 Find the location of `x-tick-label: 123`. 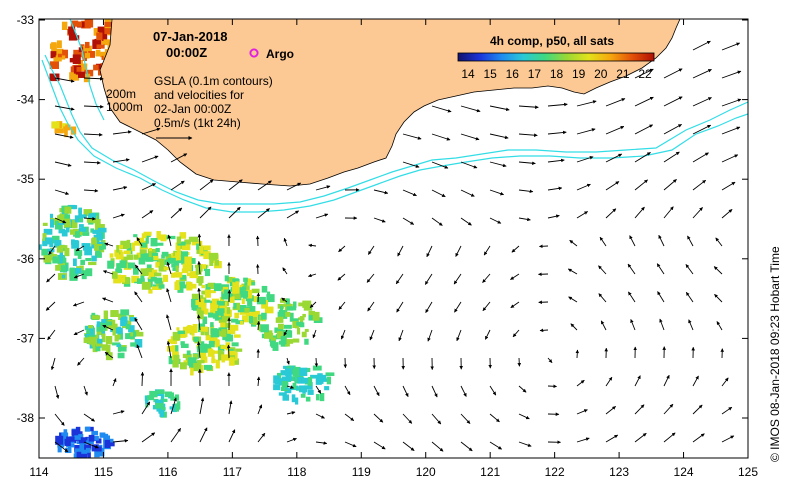

x-tick-label: 123 is located at coordinates (619, 472).